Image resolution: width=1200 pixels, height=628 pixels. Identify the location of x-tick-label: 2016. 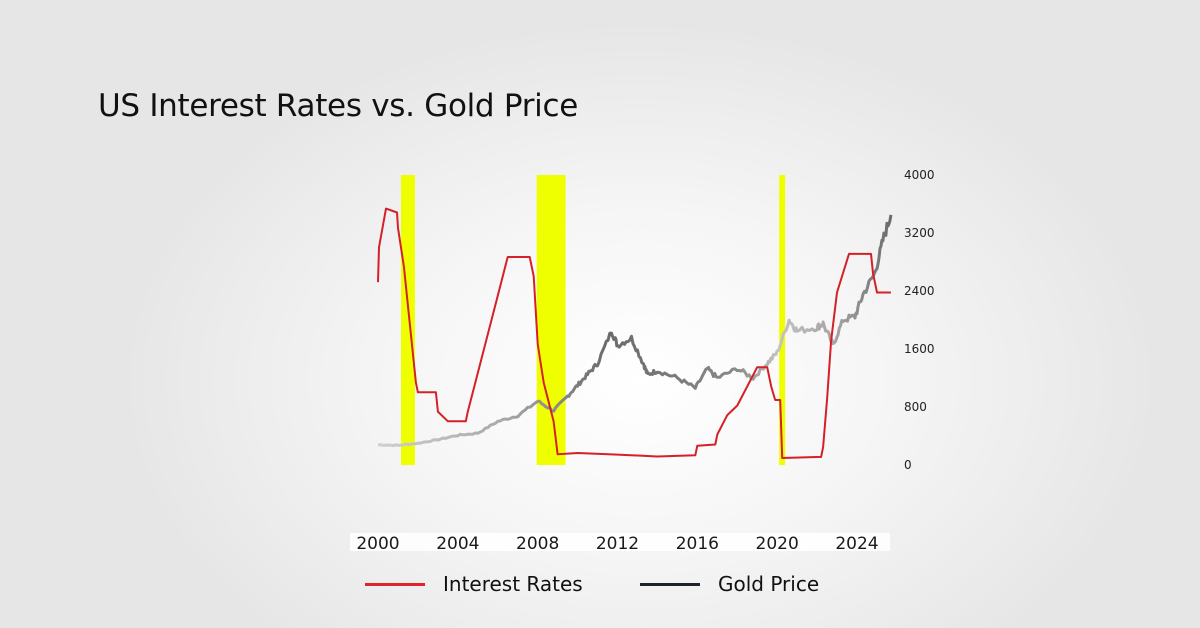
(697, 544).